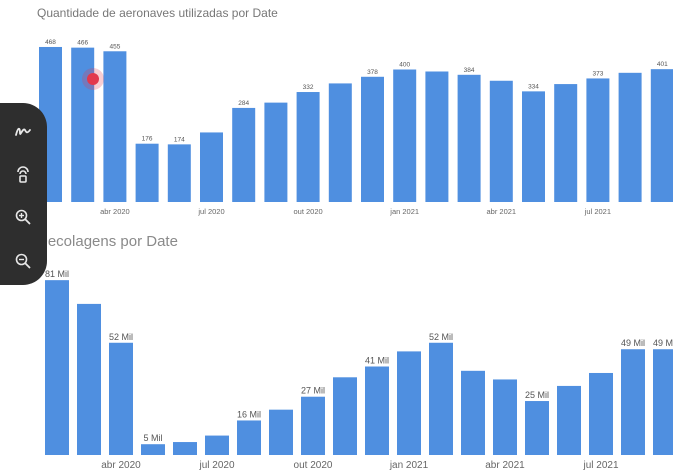 The image size is (673, 473). I want to click on chart2-data-label: 5 Mil, so click(152, 438).